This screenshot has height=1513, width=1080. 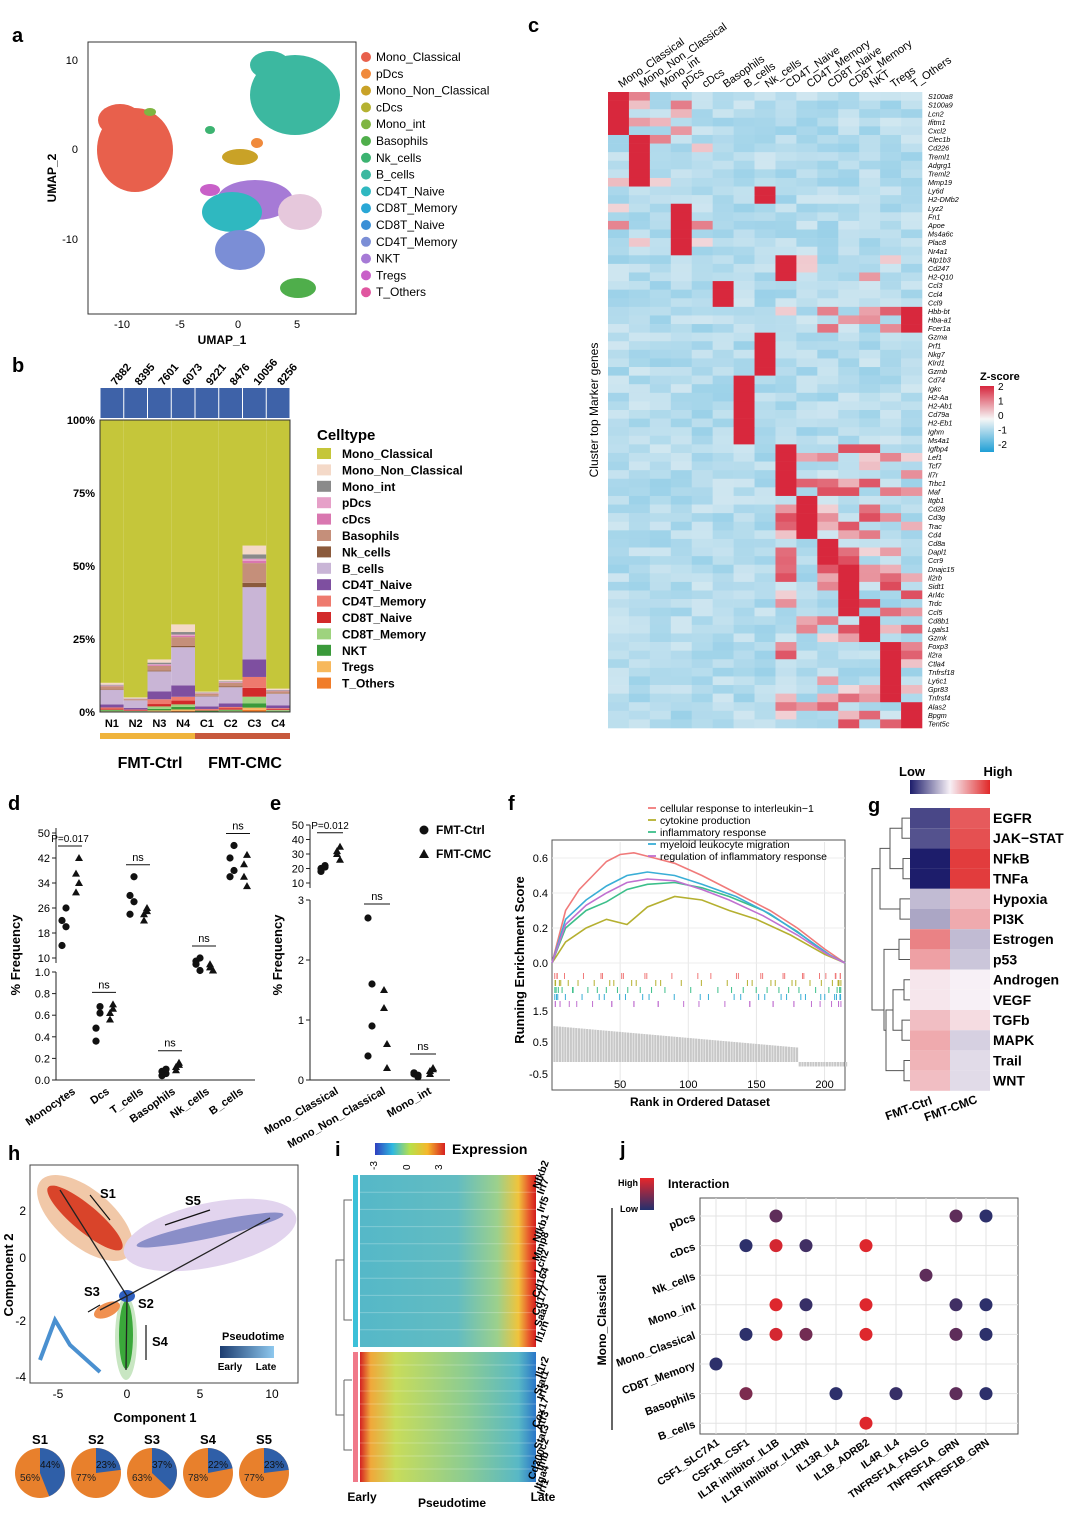 I want to click on d-point-cmc, so click(x=244, y=876).